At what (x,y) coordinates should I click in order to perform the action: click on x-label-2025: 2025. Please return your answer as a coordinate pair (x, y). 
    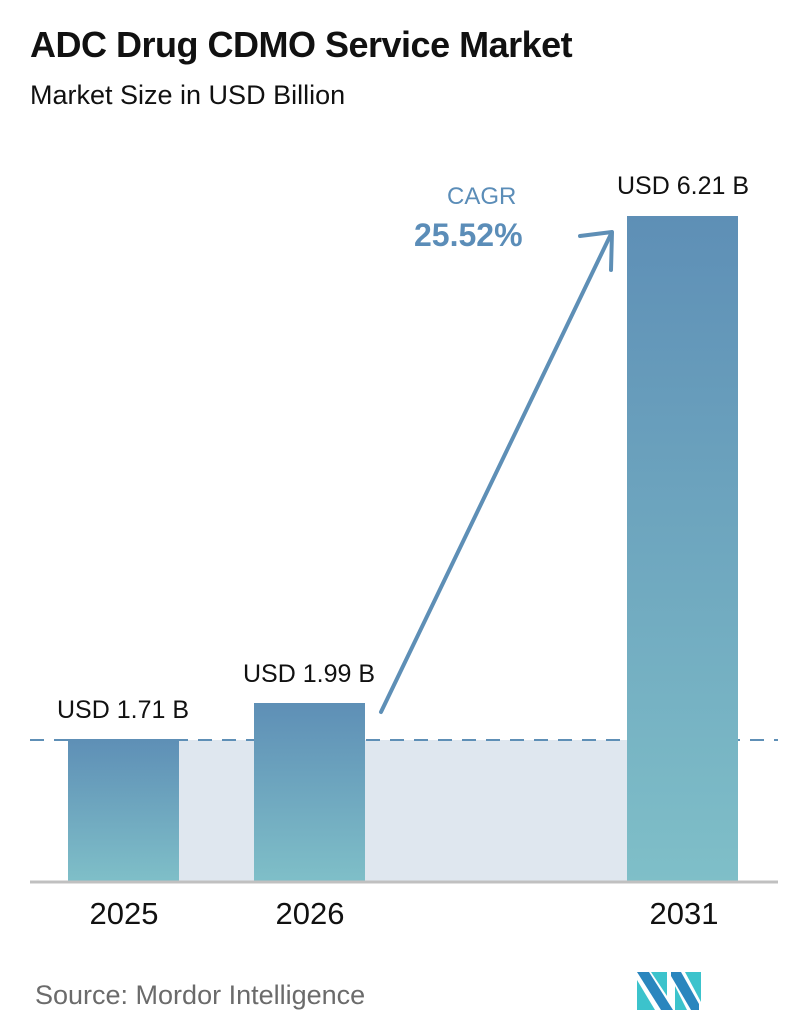
    Looking at the image, I should click on (124, 913).